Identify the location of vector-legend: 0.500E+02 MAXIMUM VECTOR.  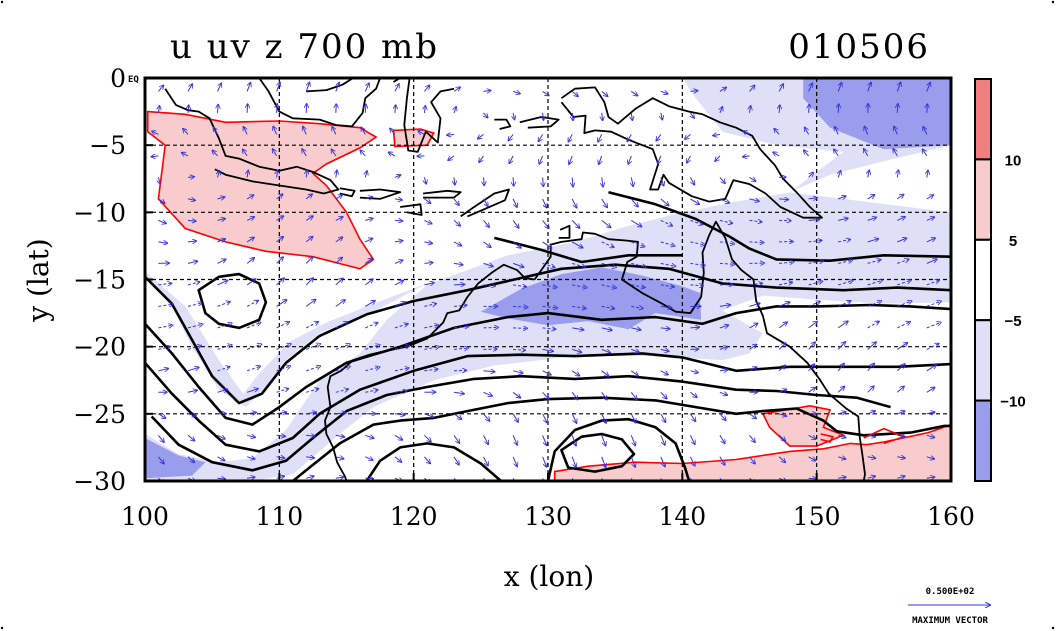
(949, 606).